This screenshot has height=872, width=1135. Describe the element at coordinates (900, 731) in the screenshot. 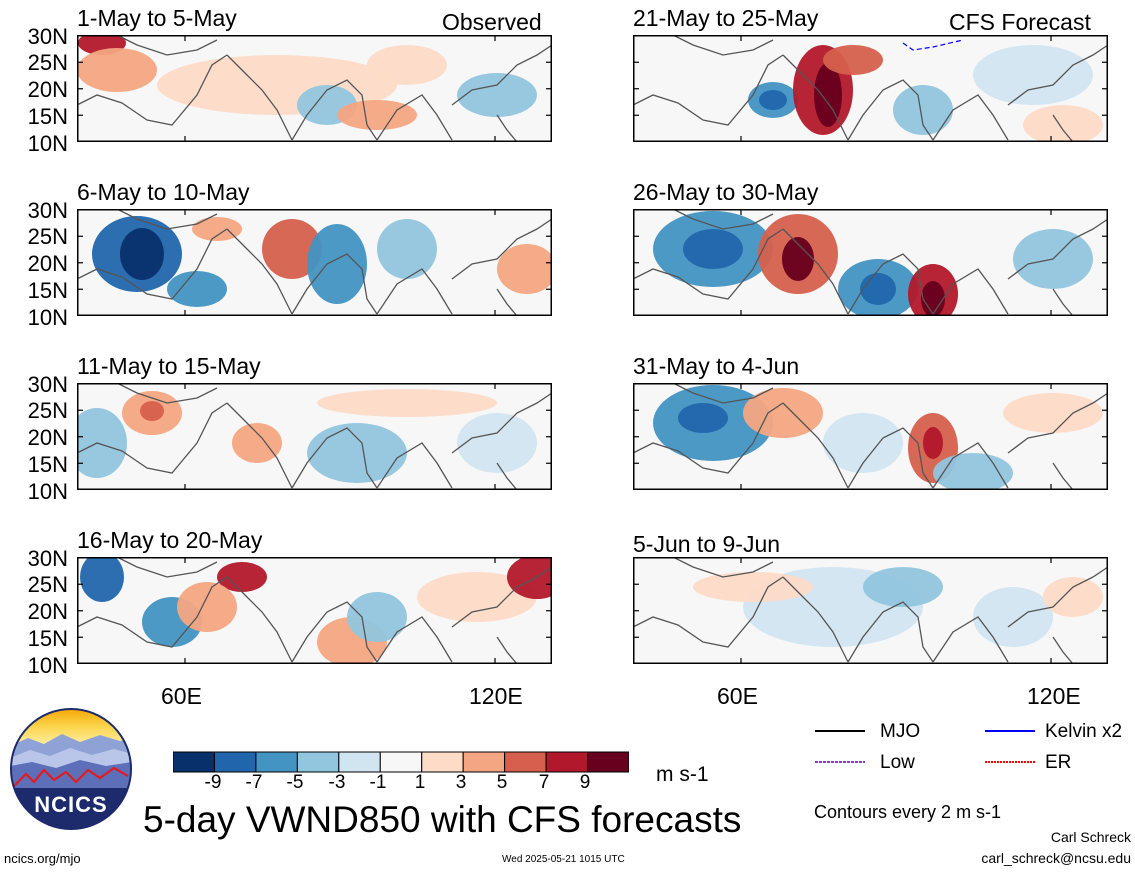

I see `legend-label-mjo: MJO` at that location.